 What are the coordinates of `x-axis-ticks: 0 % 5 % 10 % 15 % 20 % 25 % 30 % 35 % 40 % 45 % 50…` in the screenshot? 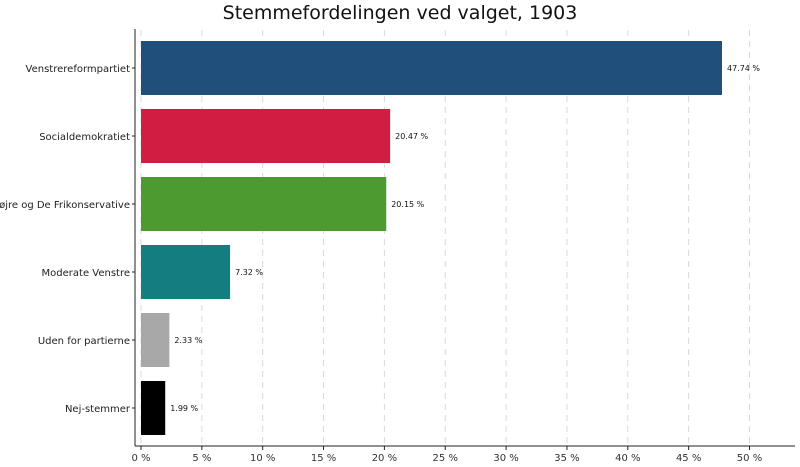 It's located at (446, 455).